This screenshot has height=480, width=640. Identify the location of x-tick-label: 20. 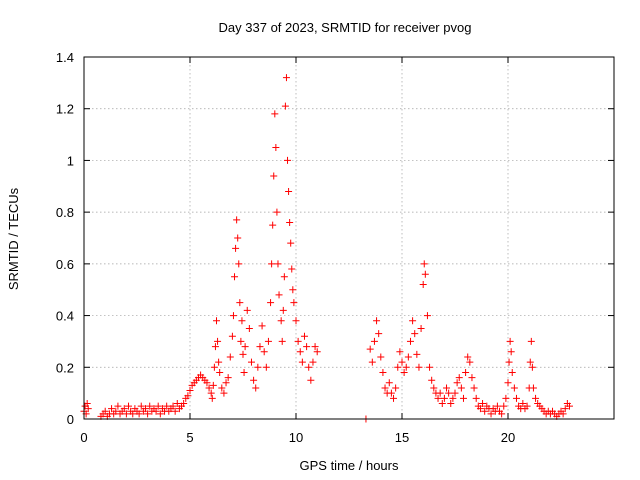
(508, 437).